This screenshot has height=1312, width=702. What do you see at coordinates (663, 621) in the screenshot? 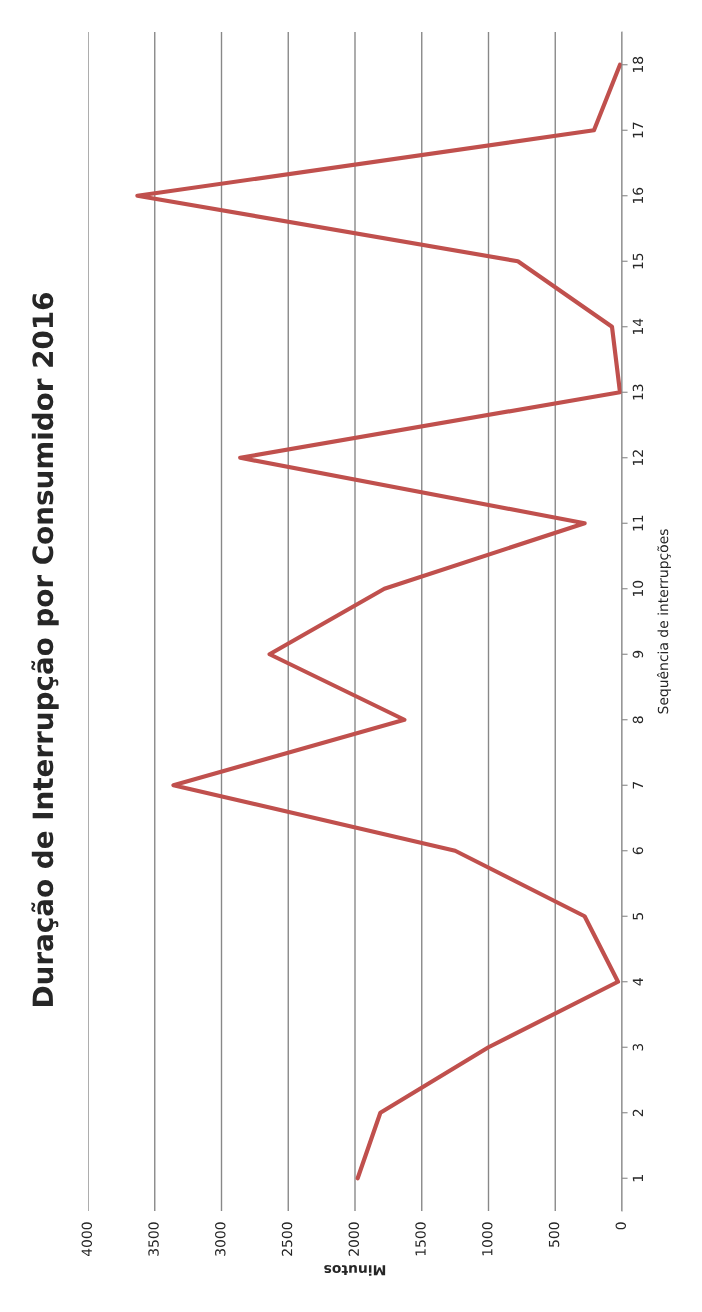
I see `y-axis-title: Sequência de interrupções` at bounding box center [663, 621].